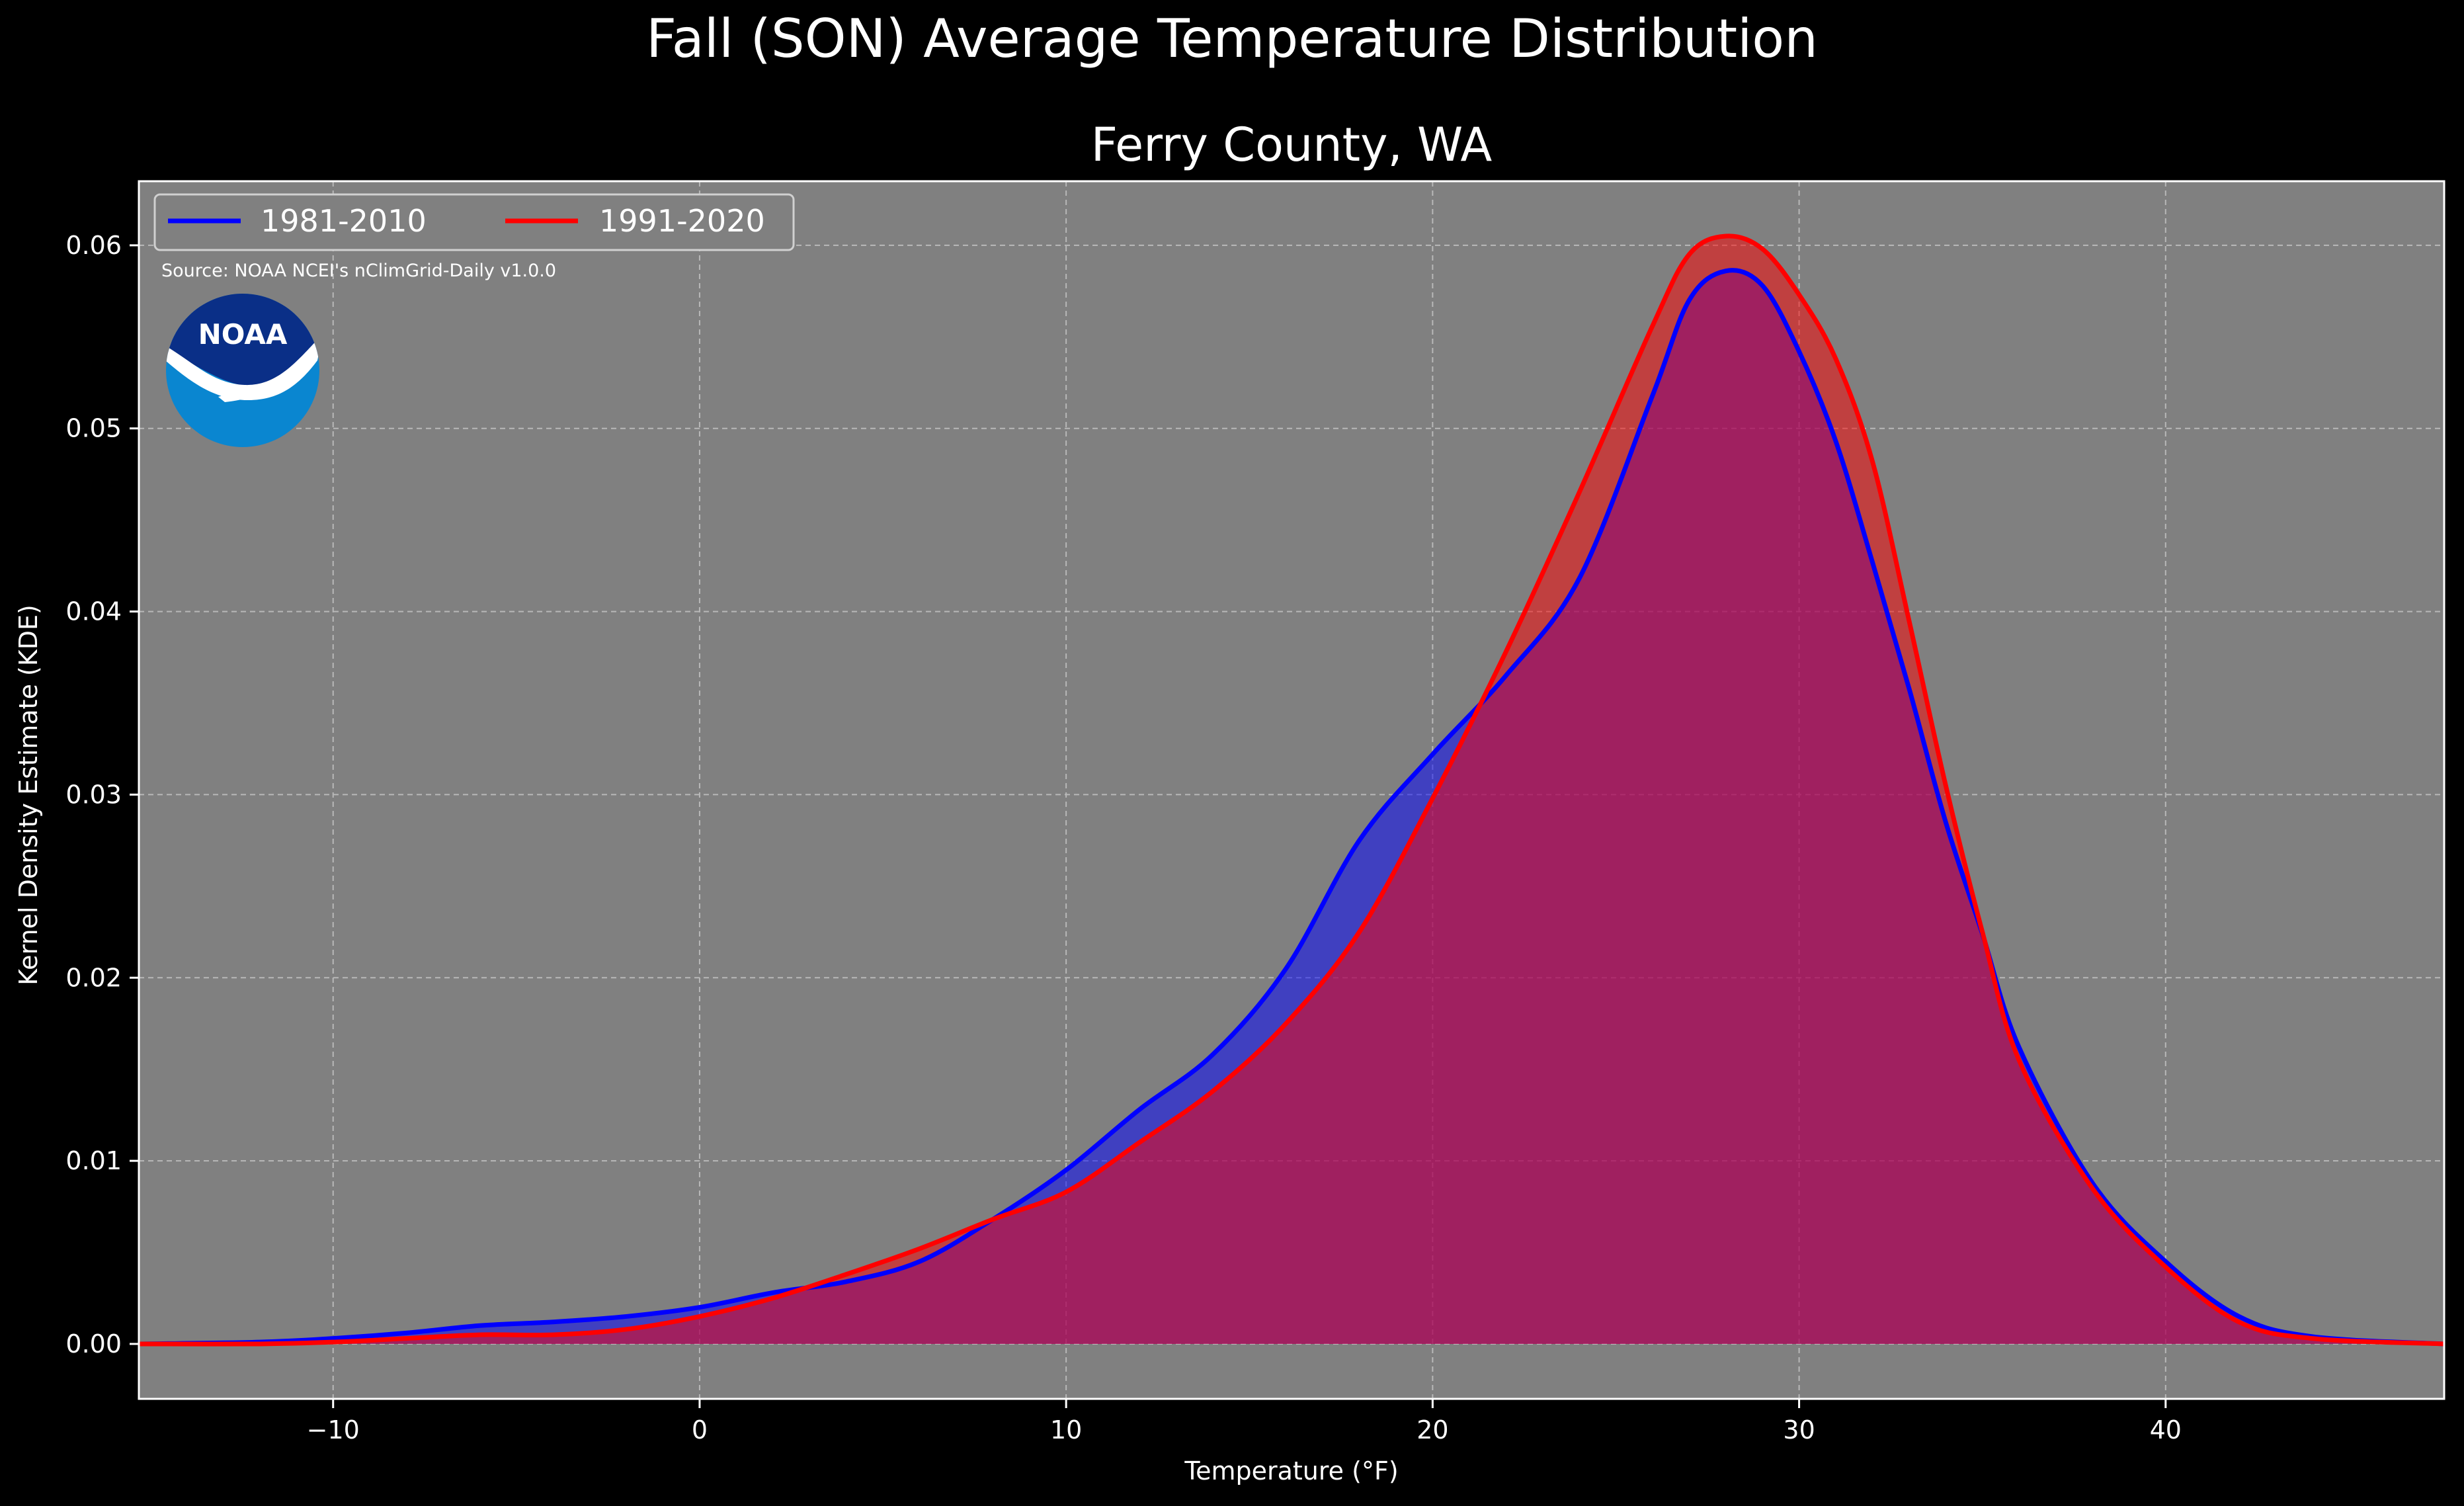 This screenshot has height=1506, width=2464. I want to click on legend: 1981-2010 1991-2020, so click(474, 222).